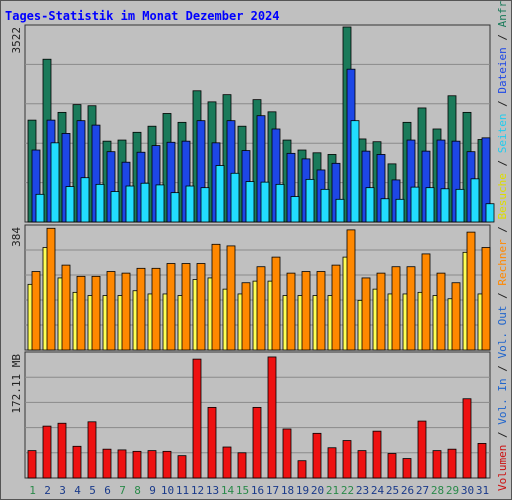 The width and height of the screenshot is (512, 500). I want to click on x-tick-label: 20, so click(317, 490).